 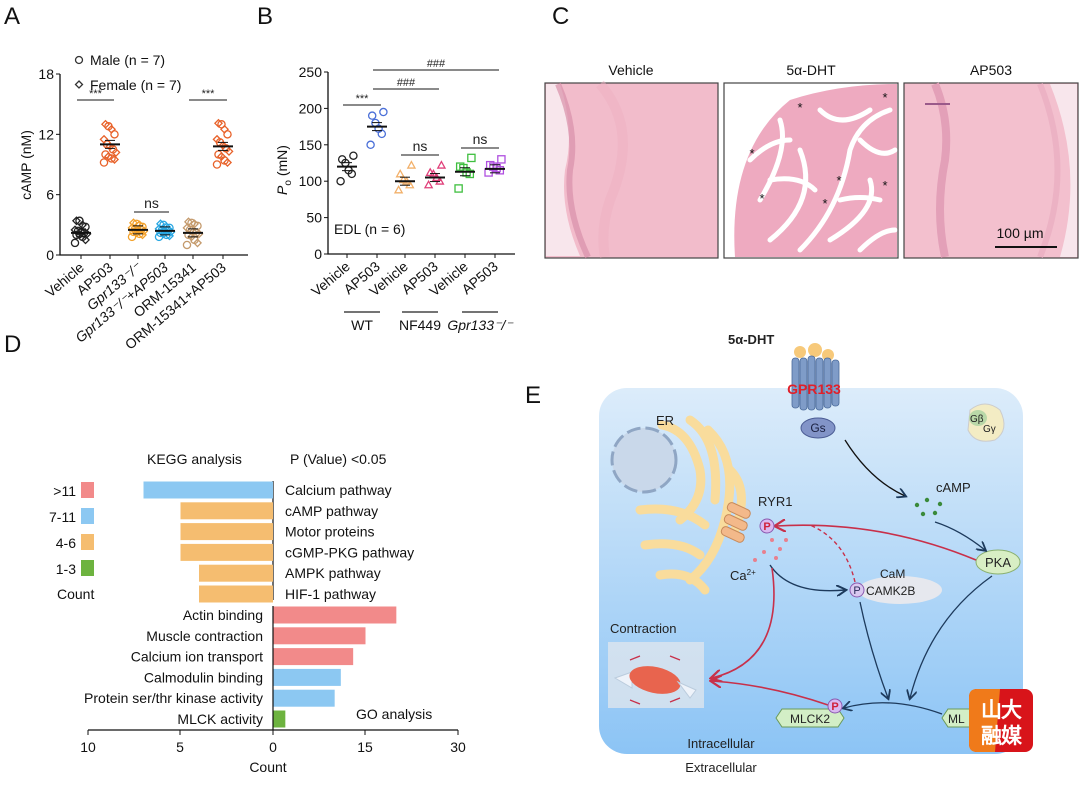 I want to click on kegg-label: Calcium pathway, so click(x=338, y=490).